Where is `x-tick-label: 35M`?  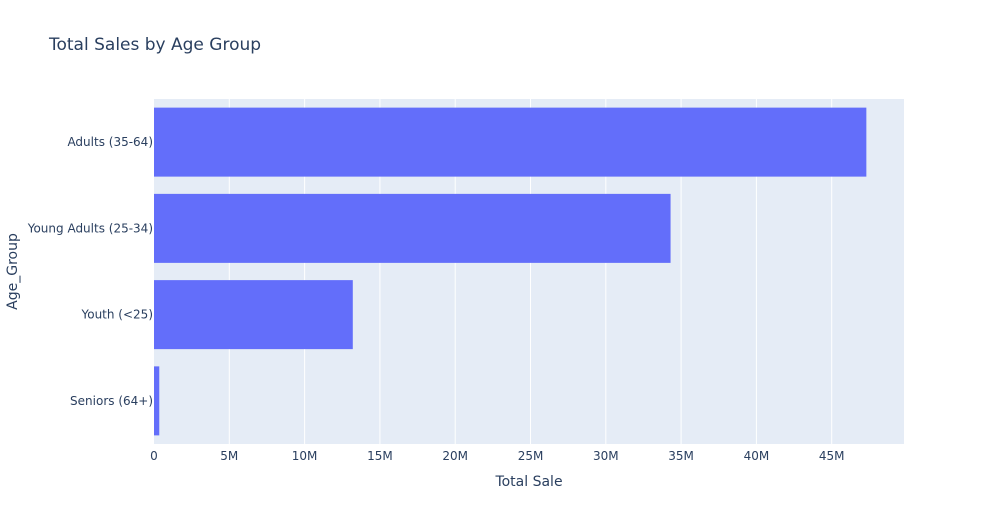 x-tick-label: 35M is located at coordinates (681, 456).